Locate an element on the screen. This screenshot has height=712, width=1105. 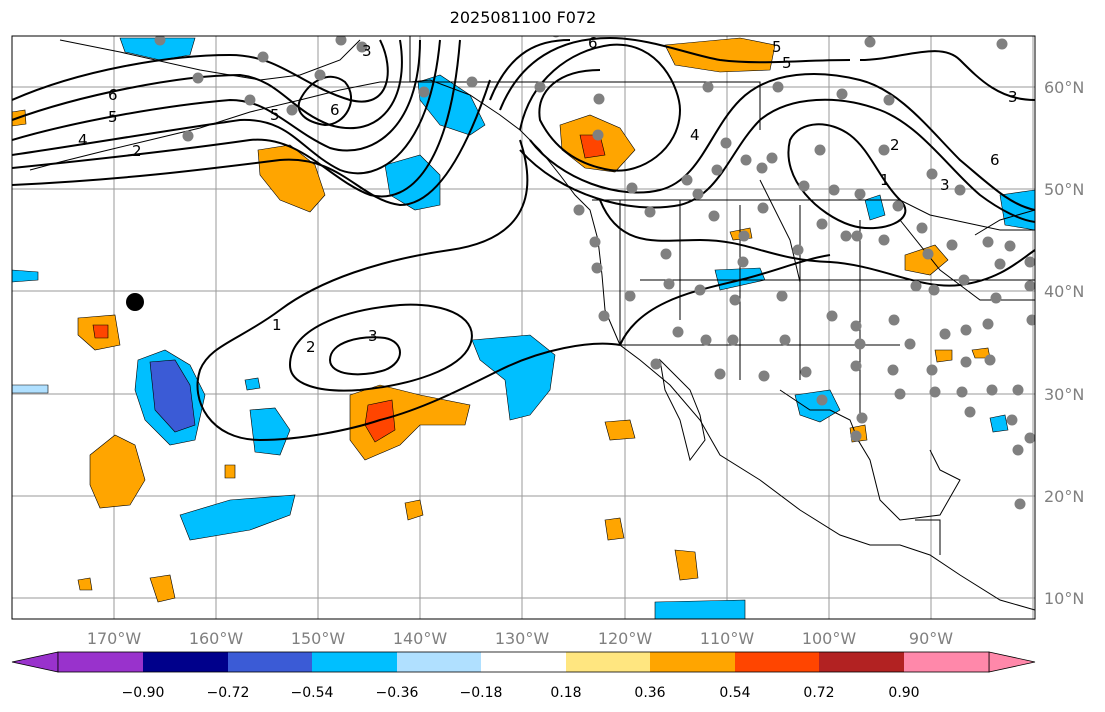
lon-label: 100°W is located at coordinates (829, 638).